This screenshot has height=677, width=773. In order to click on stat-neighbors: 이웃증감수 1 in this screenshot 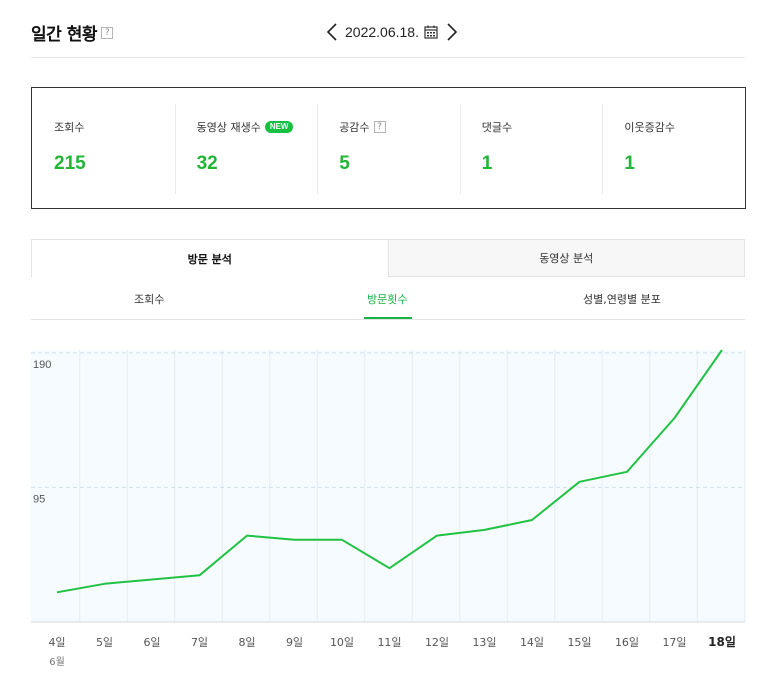, I will do `click(673, 148)`.